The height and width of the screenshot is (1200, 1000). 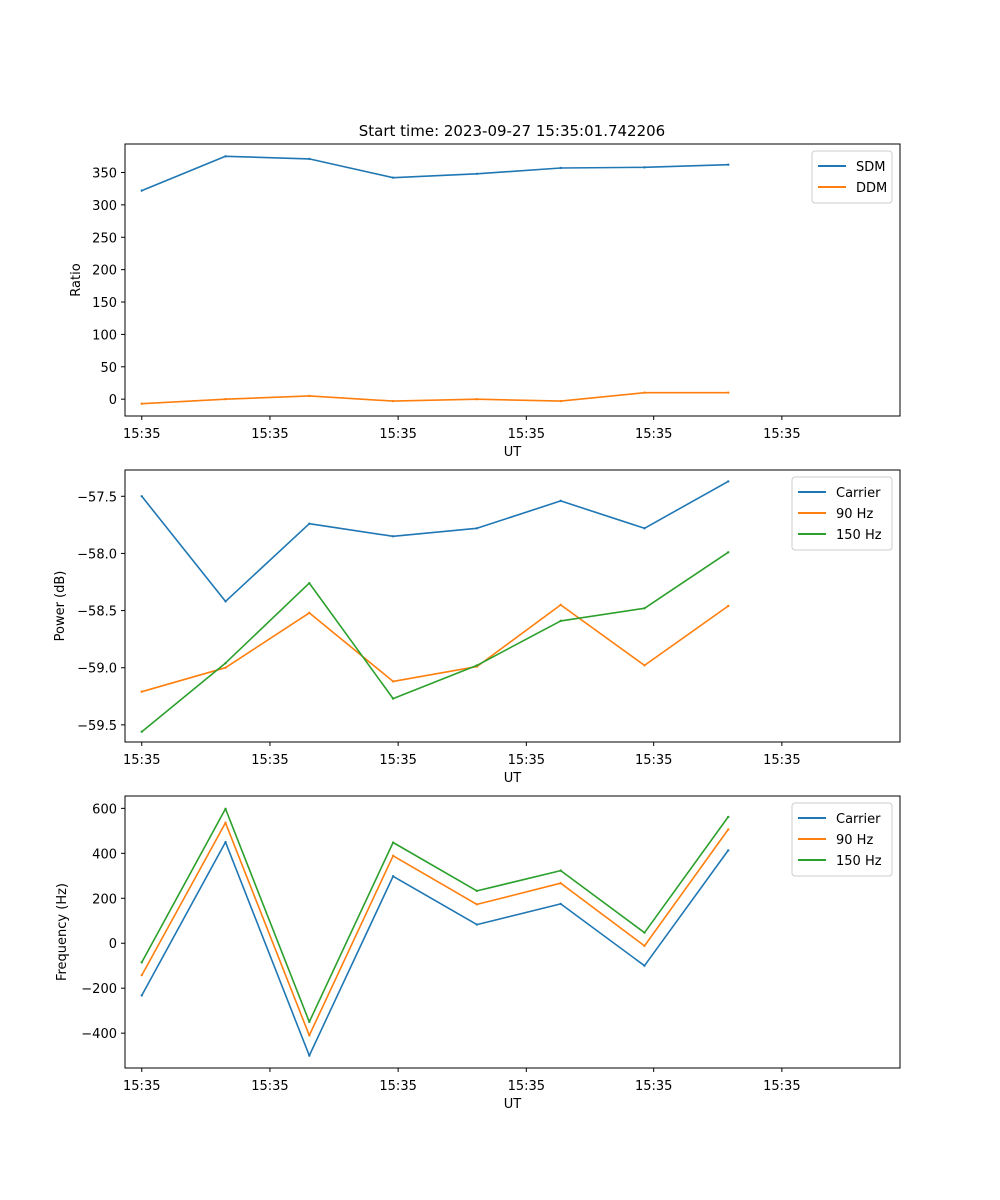 What do you see at coordinates (512, 131) in the screenshot?
I see `figure-title: Start time: 2023-09-27 15:35:01.742206` at bounding box center [512, 131].